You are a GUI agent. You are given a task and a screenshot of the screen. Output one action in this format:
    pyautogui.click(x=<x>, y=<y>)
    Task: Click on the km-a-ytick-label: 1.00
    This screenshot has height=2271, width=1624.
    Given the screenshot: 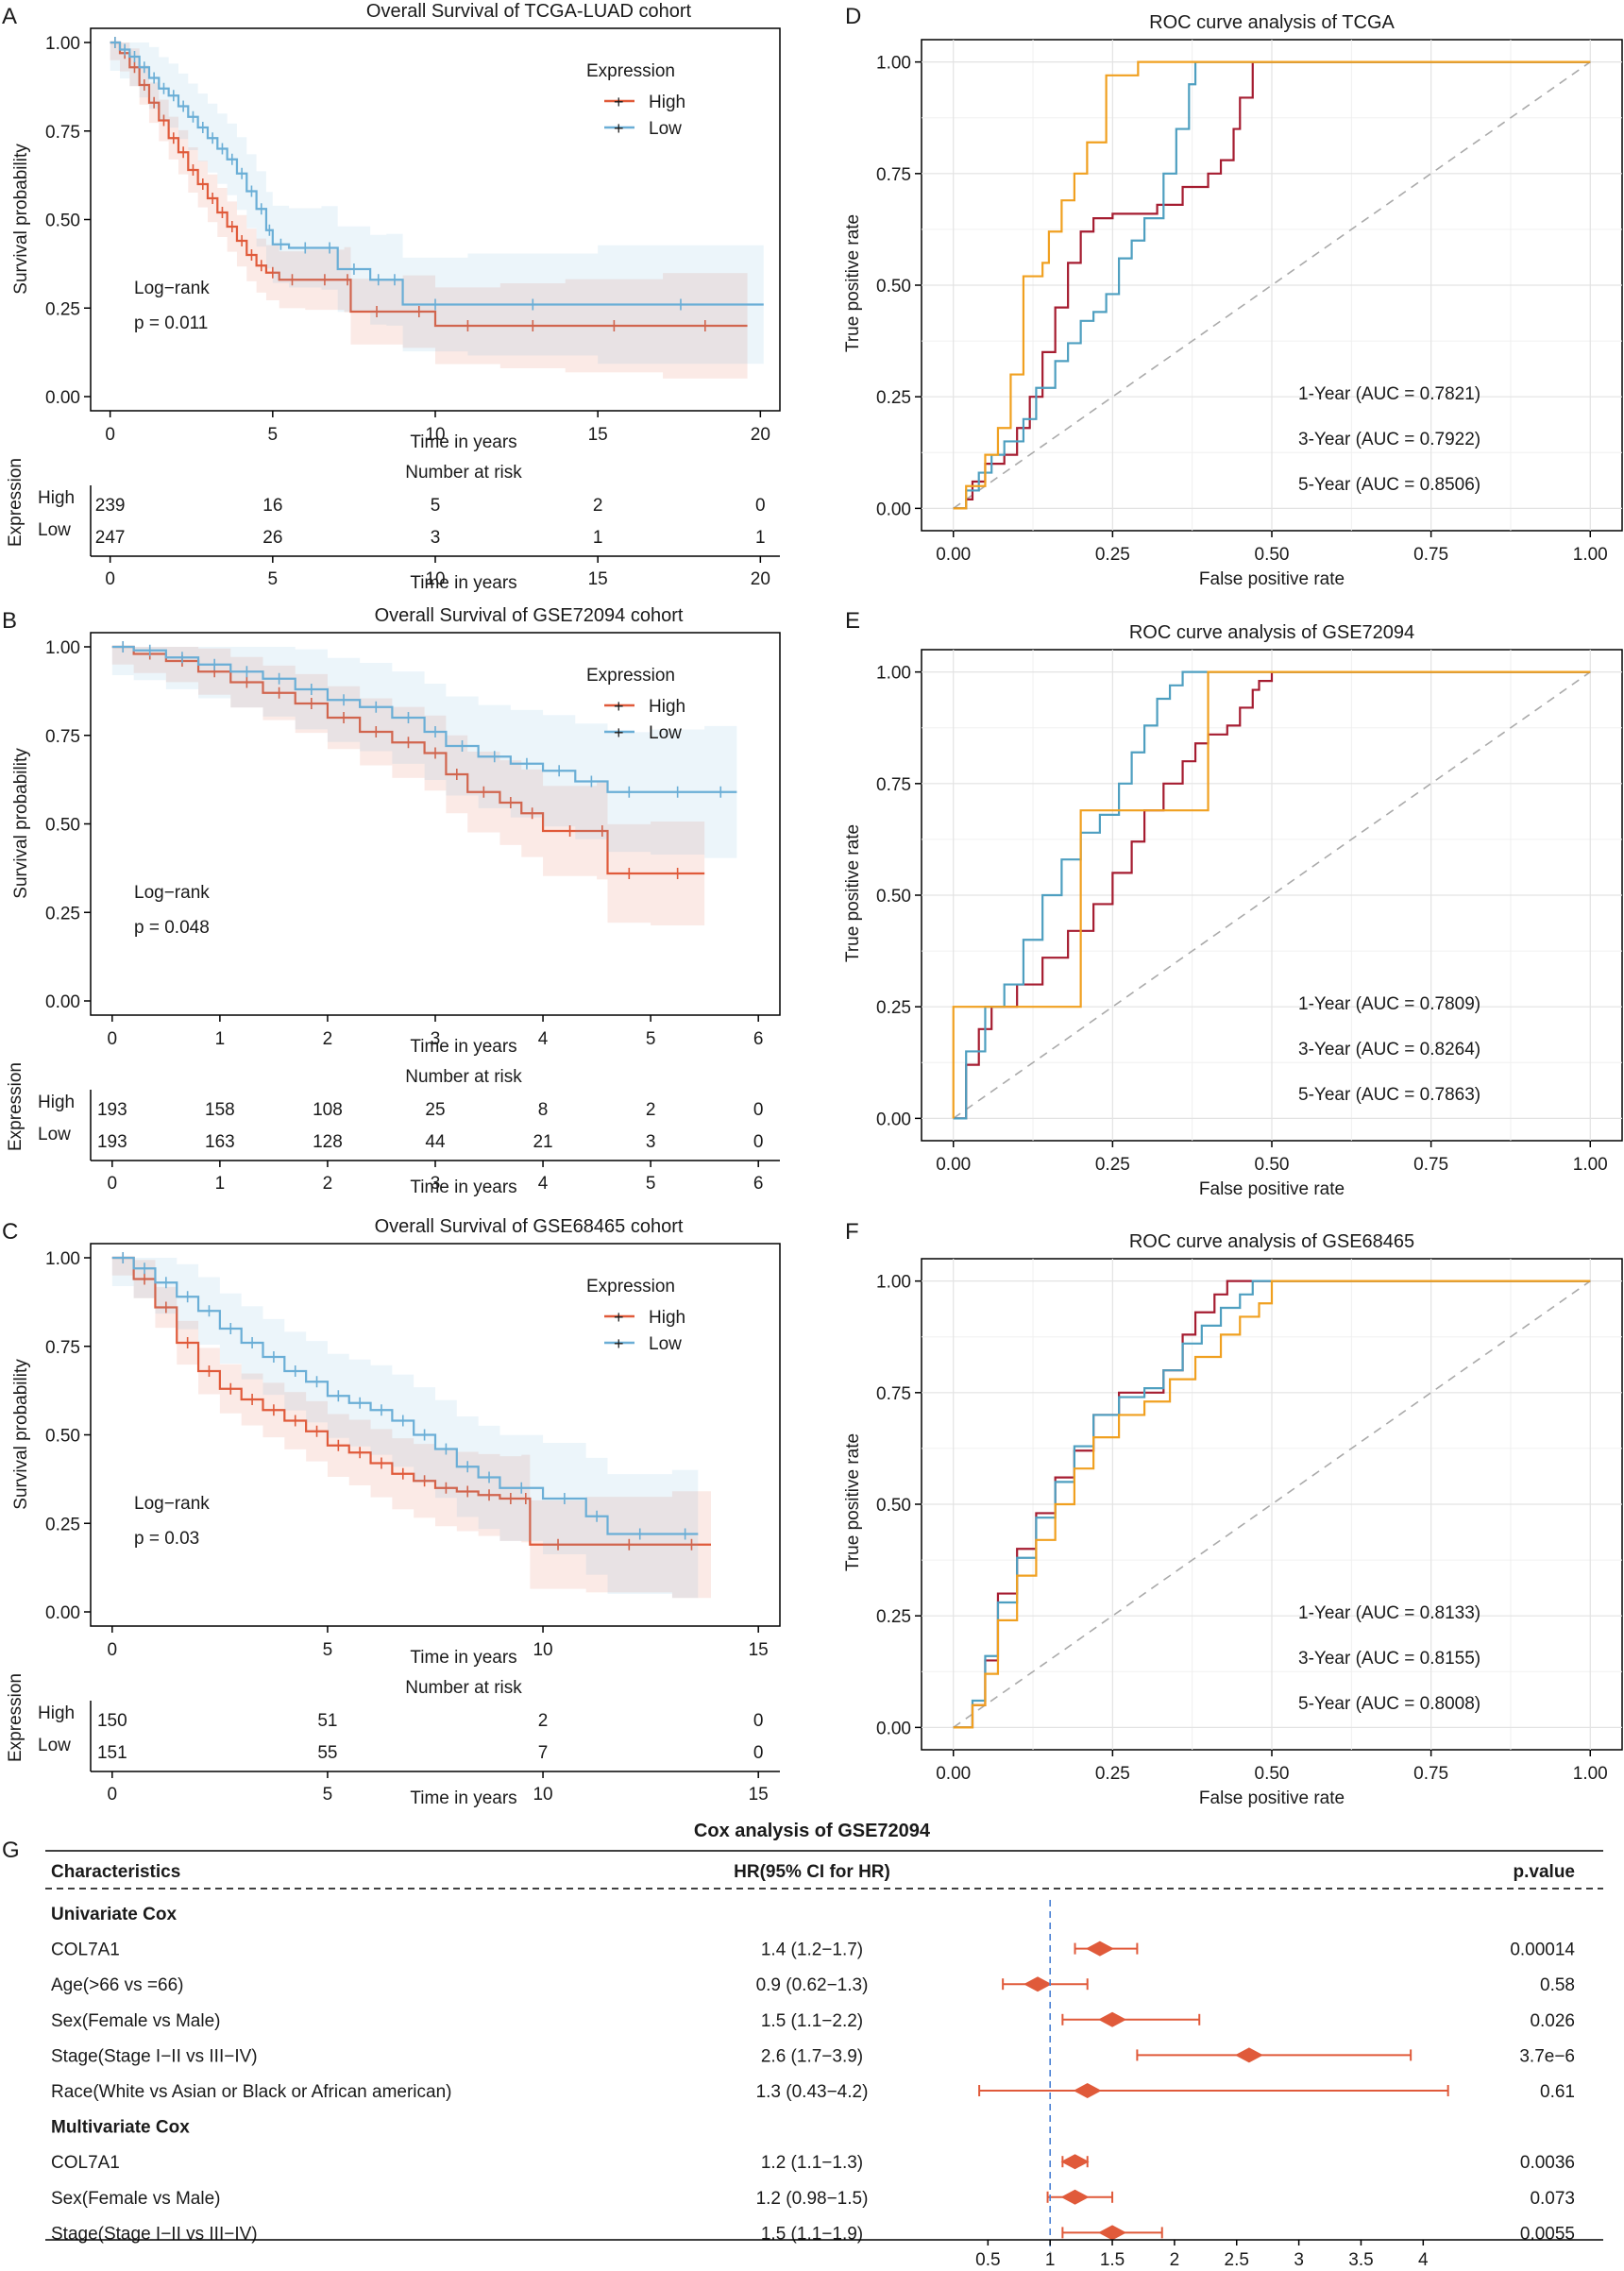 What is the action you would take?
    pyautogui.click(x=62, y=44)
    